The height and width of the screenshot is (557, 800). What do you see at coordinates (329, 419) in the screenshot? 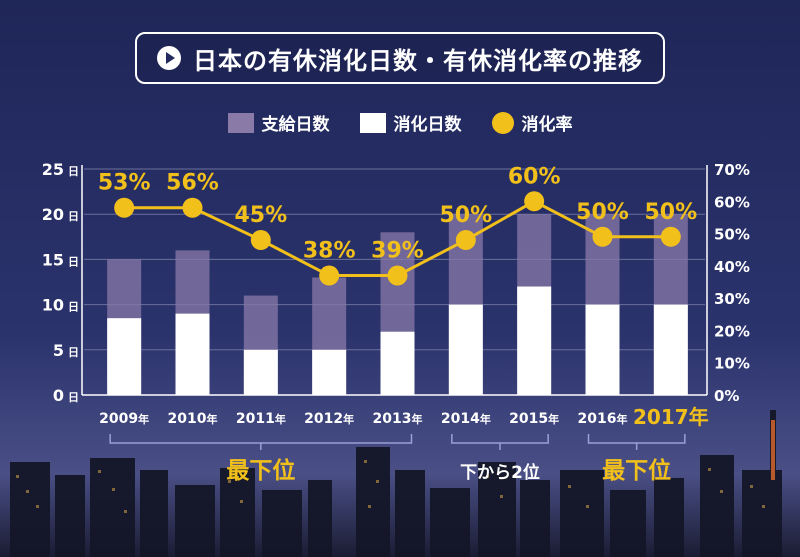
I see `x-tick-label: 2012年` at bounding box center [329, 419].